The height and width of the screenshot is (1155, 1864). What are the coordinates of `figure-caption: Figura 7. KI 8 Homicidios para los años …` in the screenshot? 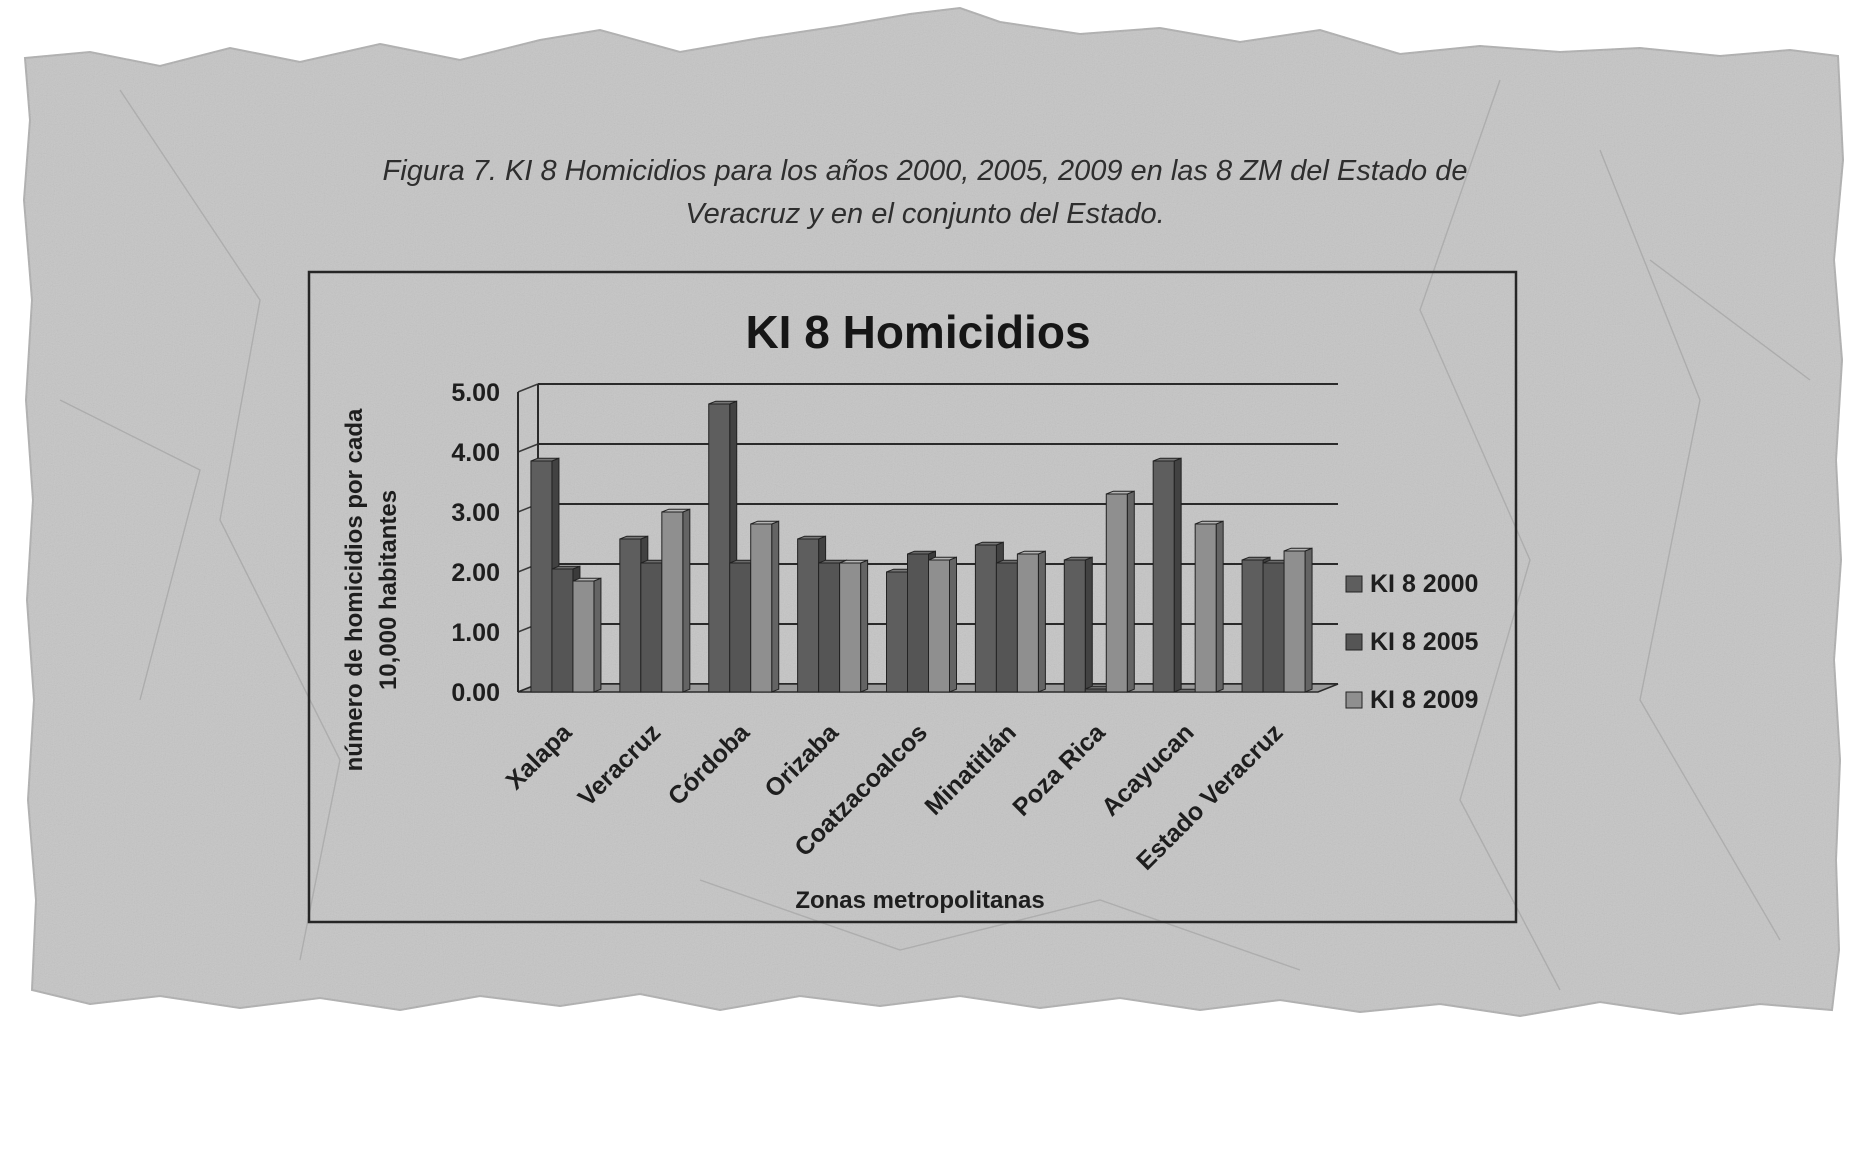 It's located at (925, 193).